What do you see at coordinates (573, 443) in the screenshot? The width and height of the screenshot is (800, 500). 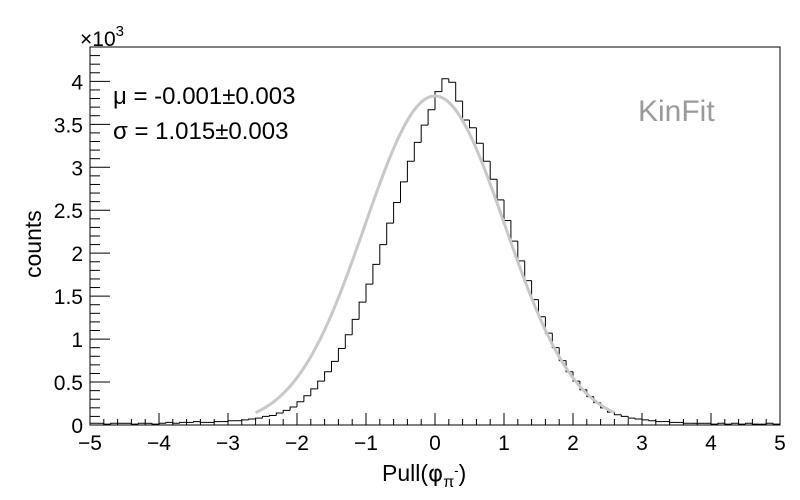 I see `x-tick-label: 2` at bounding box center [573, 443].